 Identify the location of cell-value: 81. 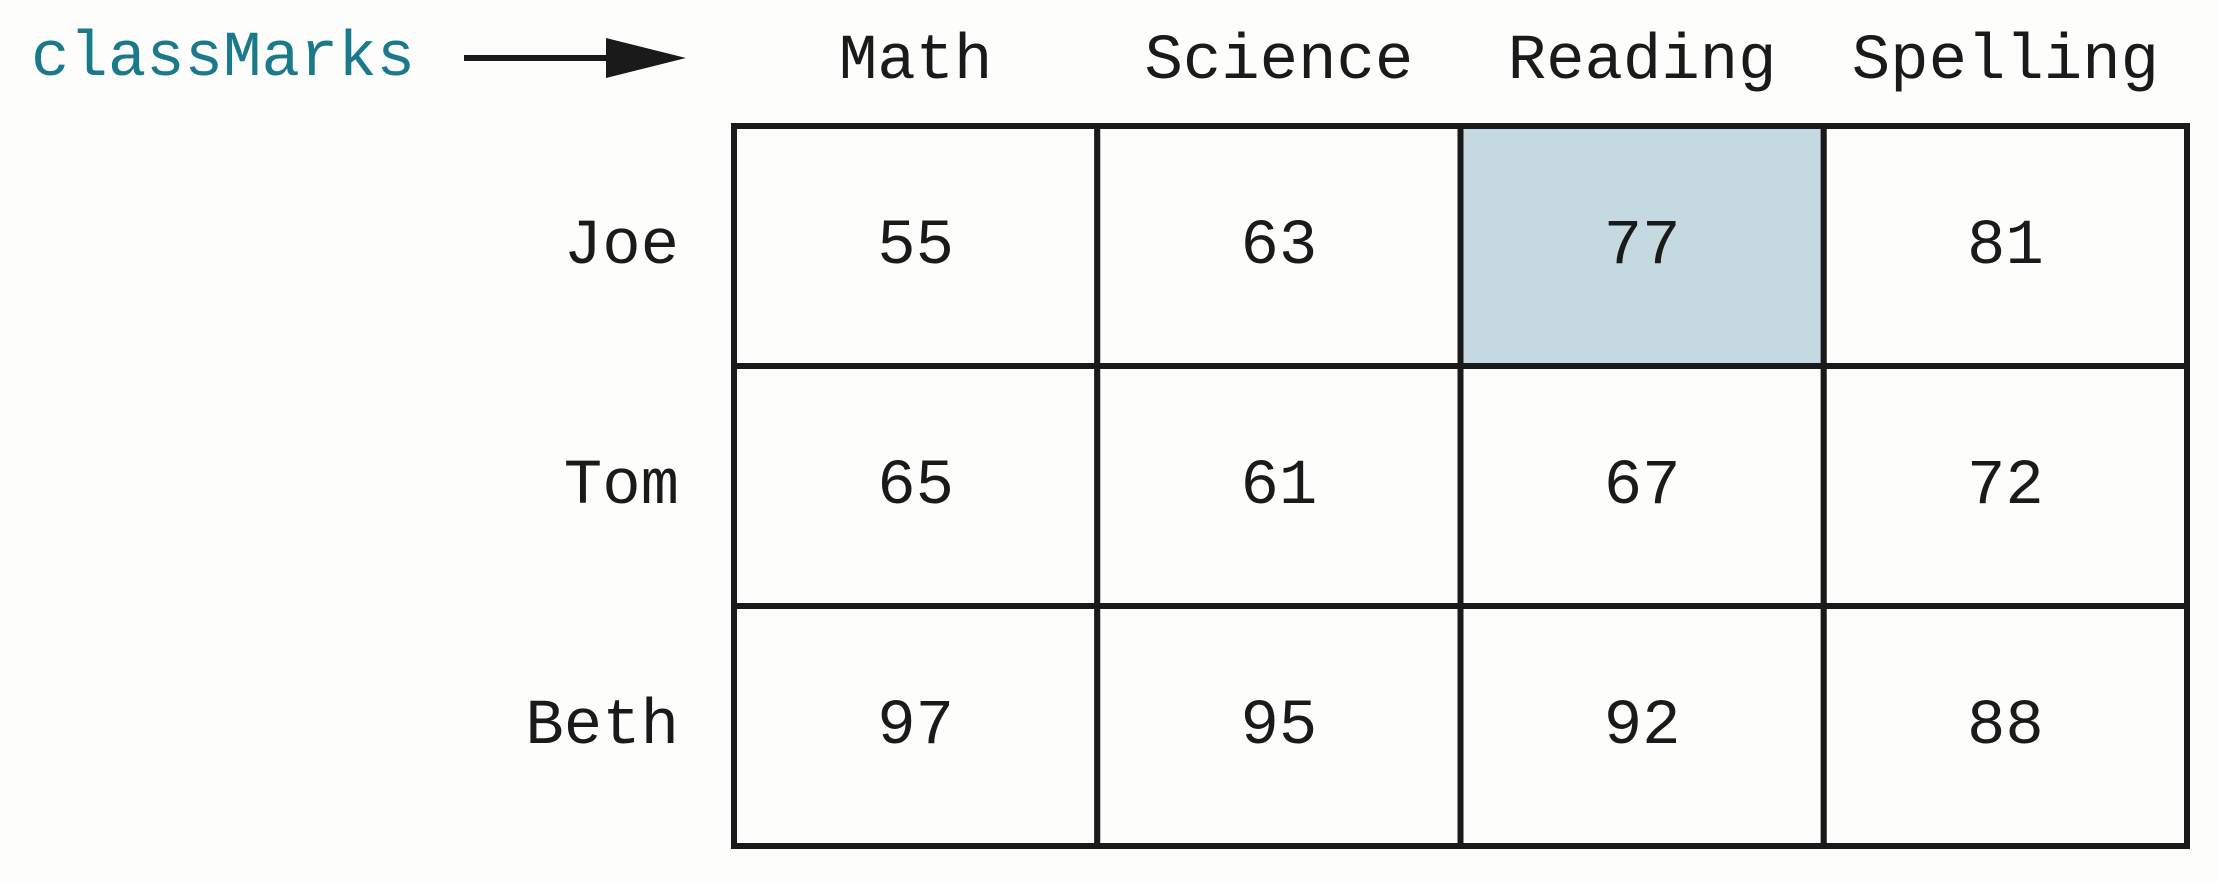
(2005, 247).